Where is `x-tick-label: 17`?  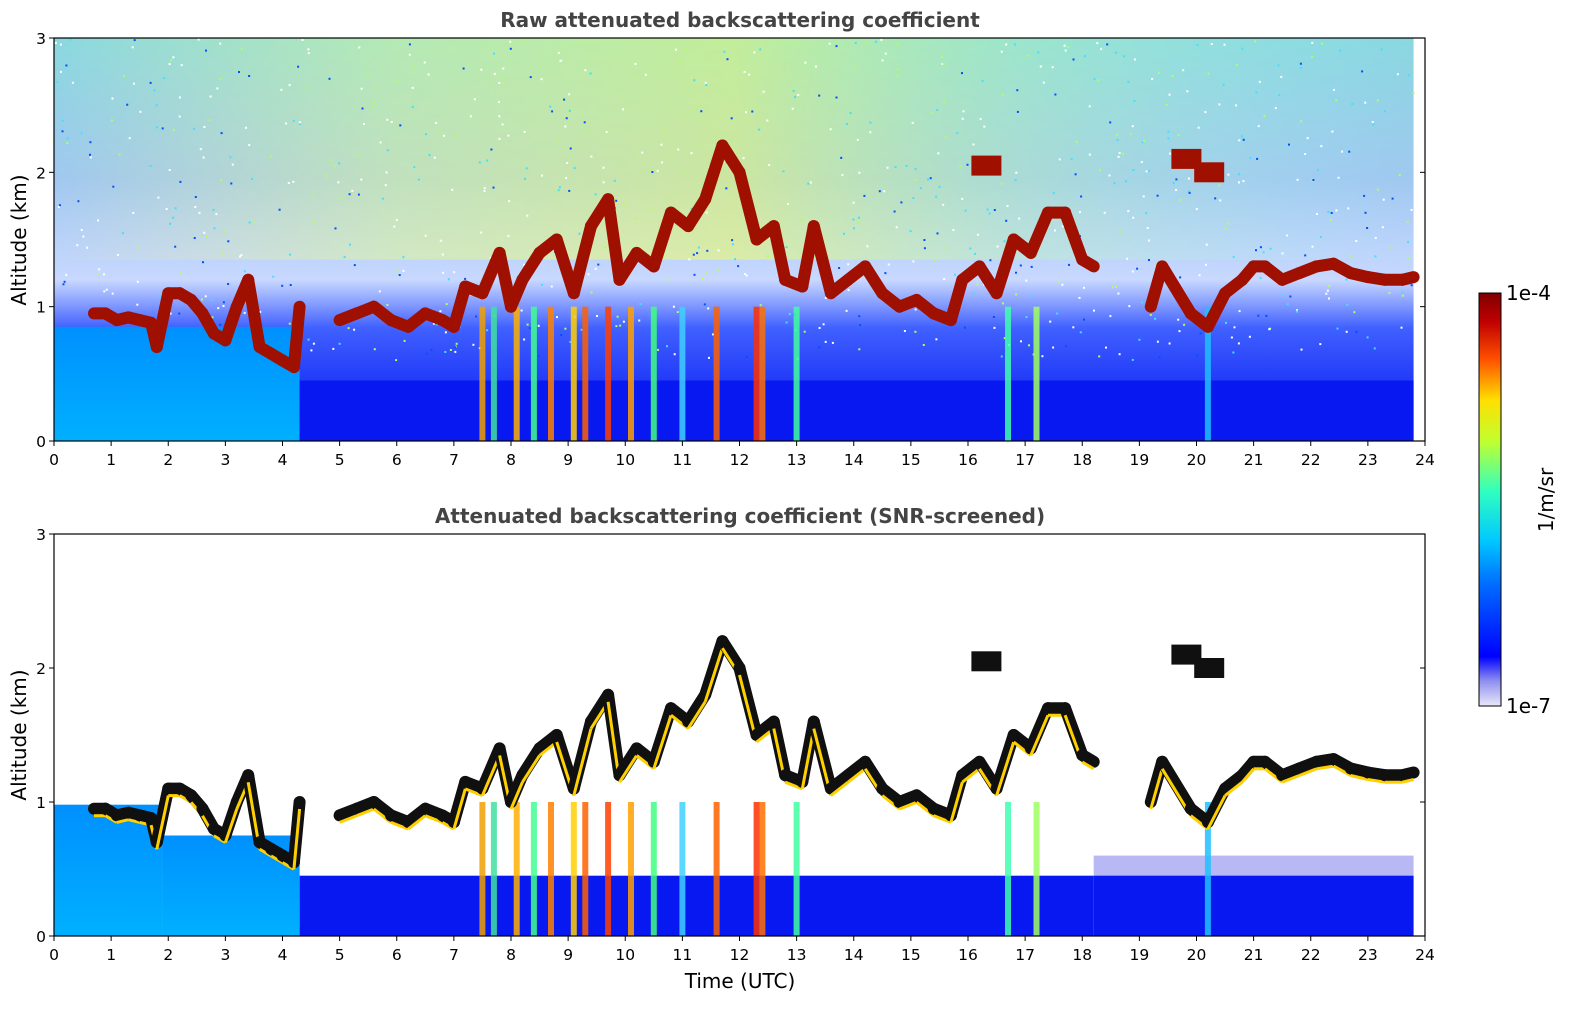 x-tick-label: 17 is located at coordinates (1025, 955).